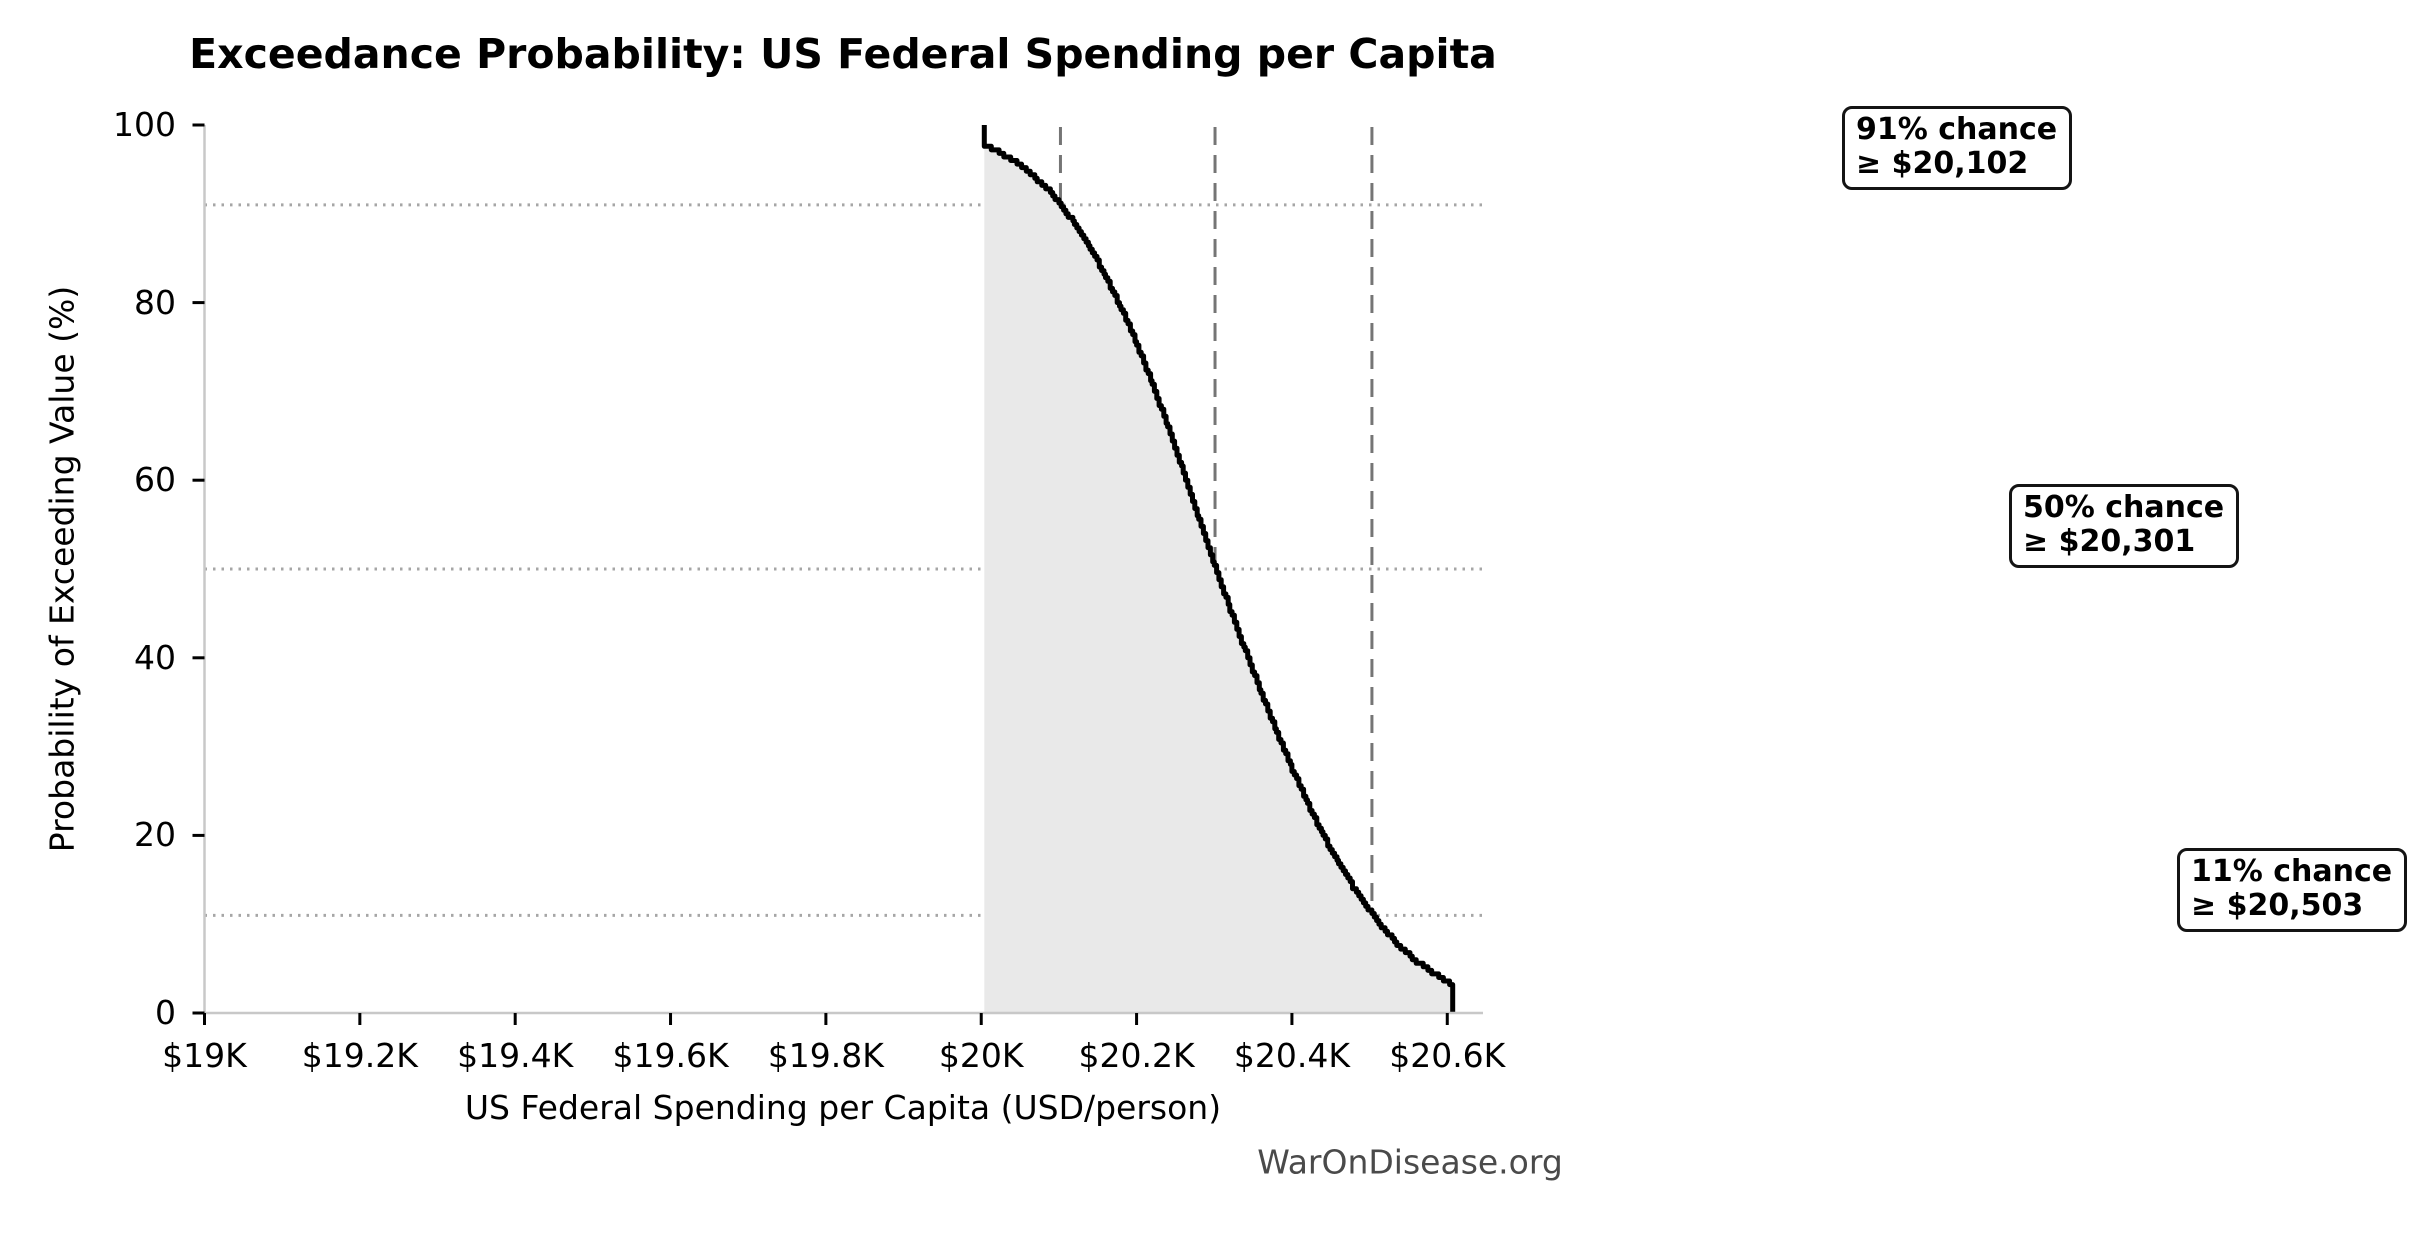  I want to click on y-tick-label-40: 40, so click(155, 657).